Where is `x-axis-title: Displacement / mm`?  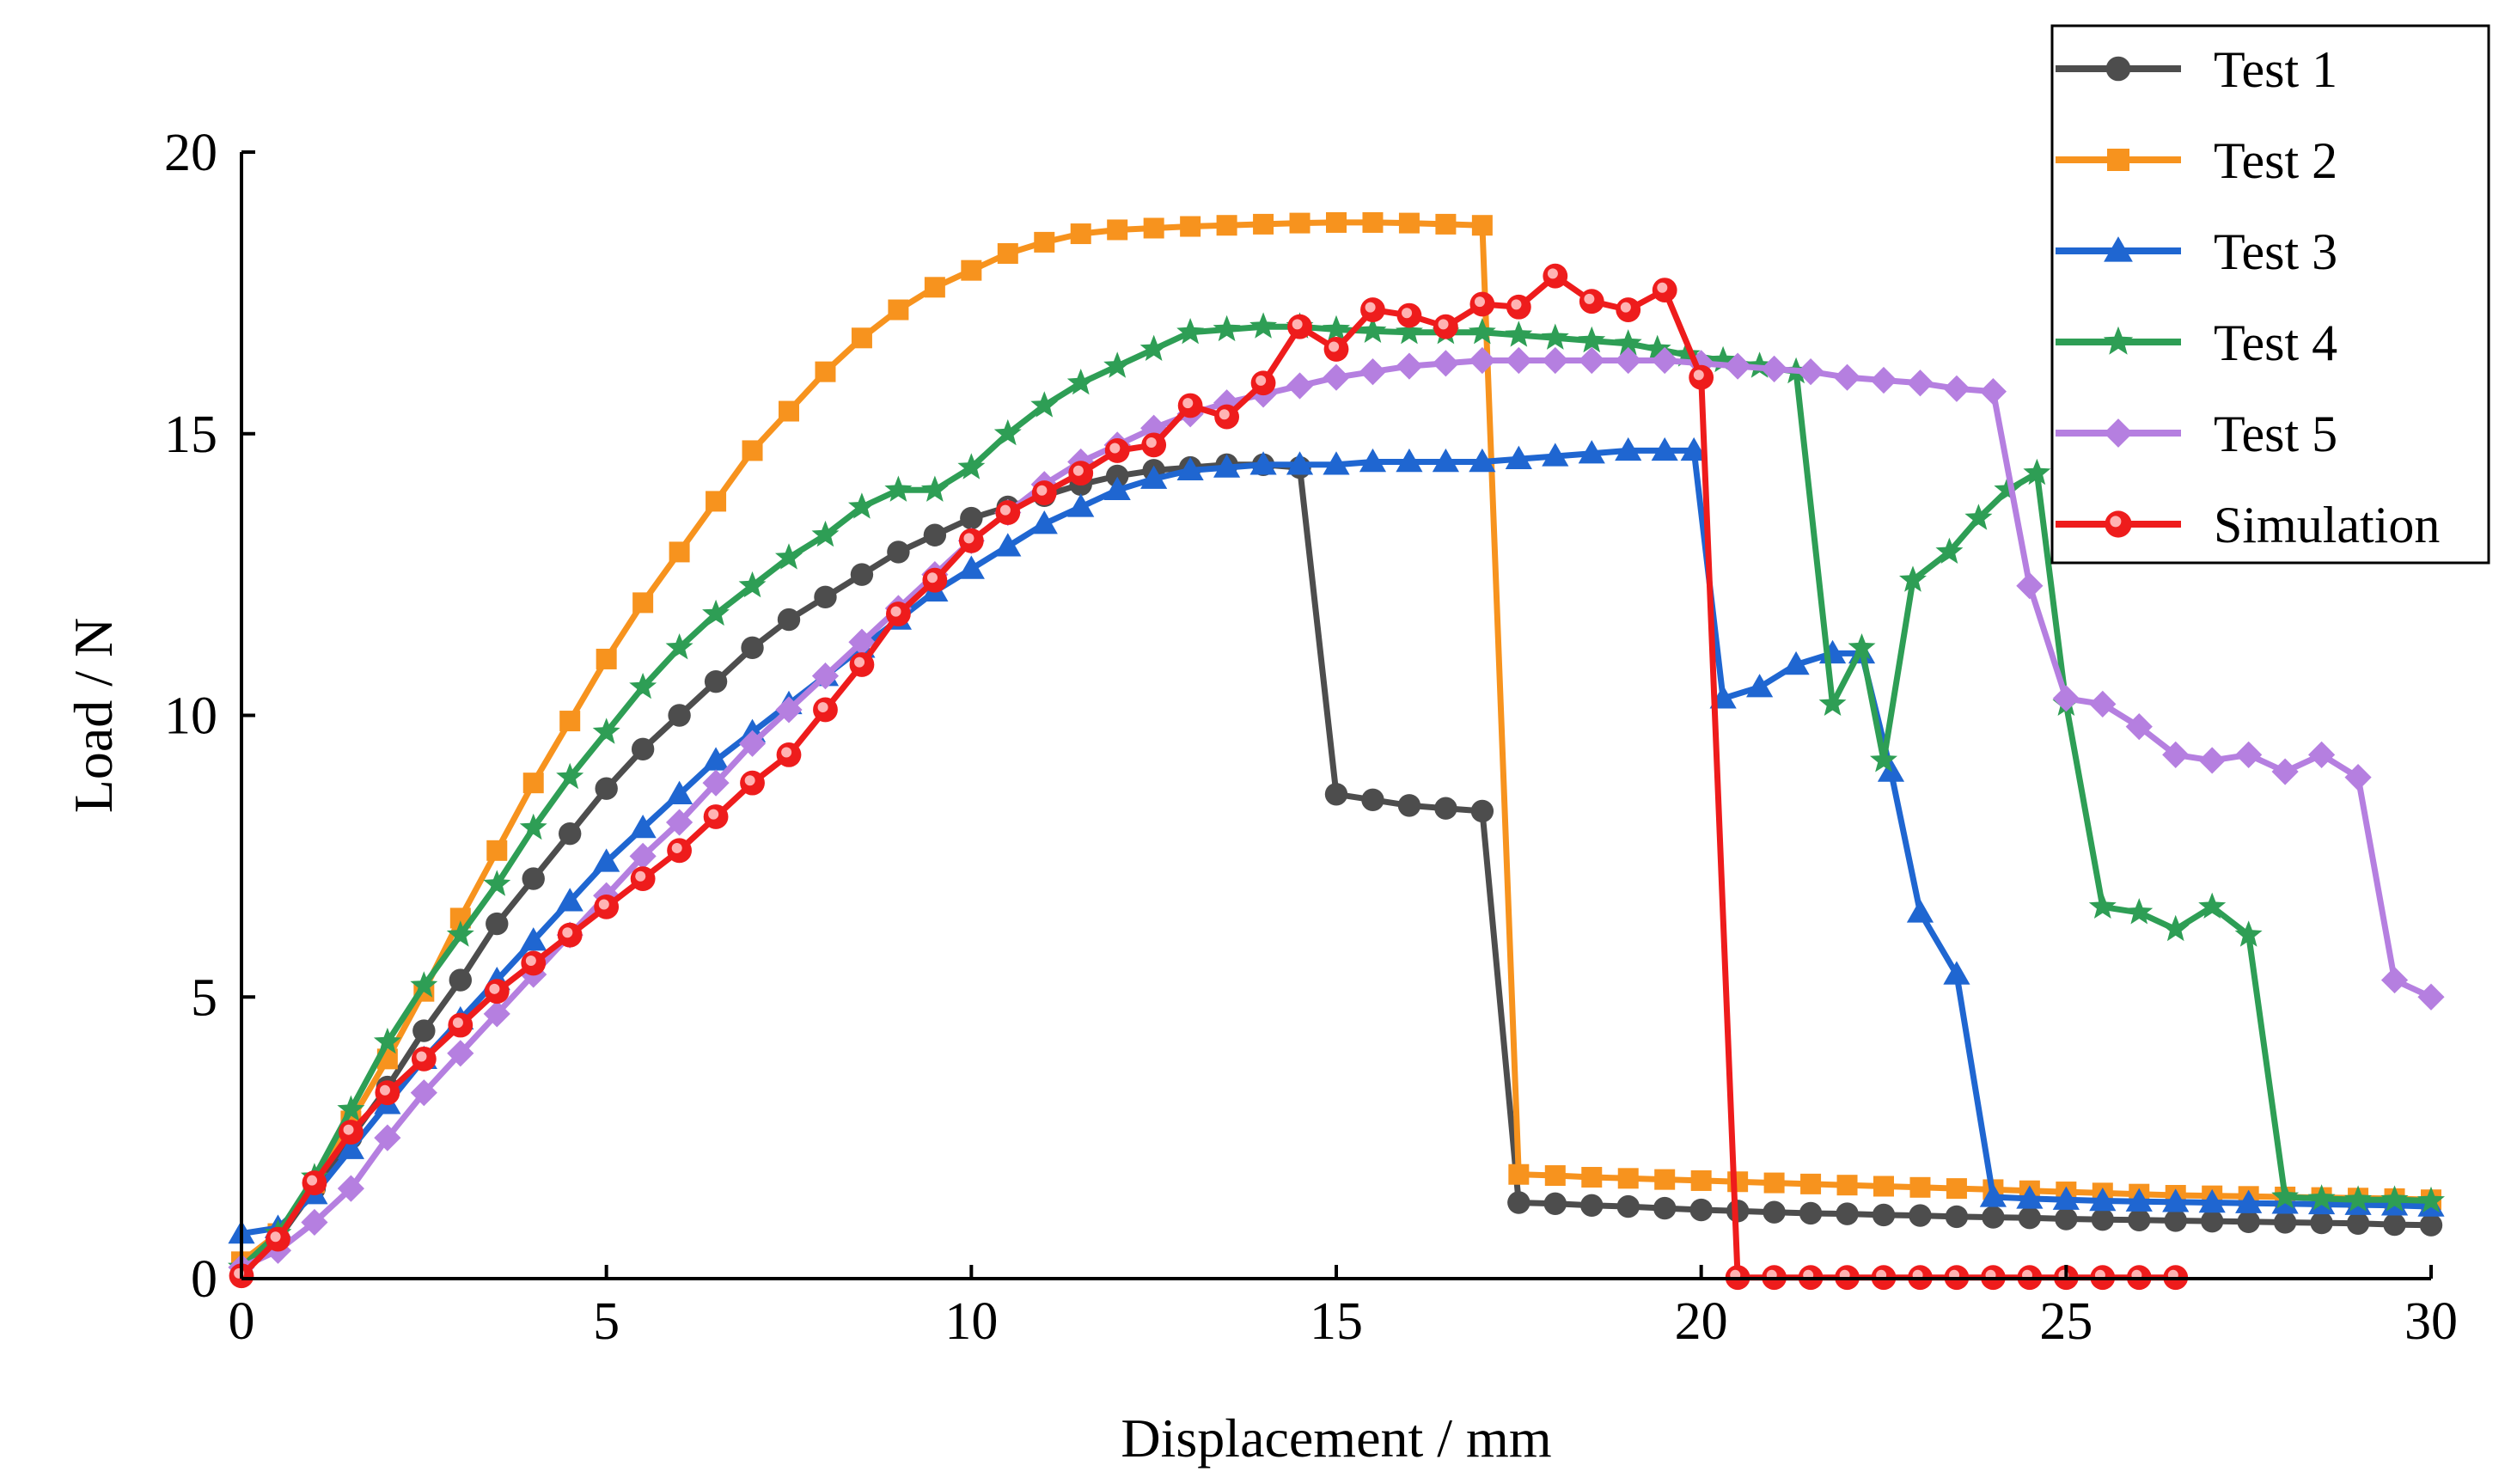
x-axis-title: Displacement / mm is located at coordinates (1336, 1438).